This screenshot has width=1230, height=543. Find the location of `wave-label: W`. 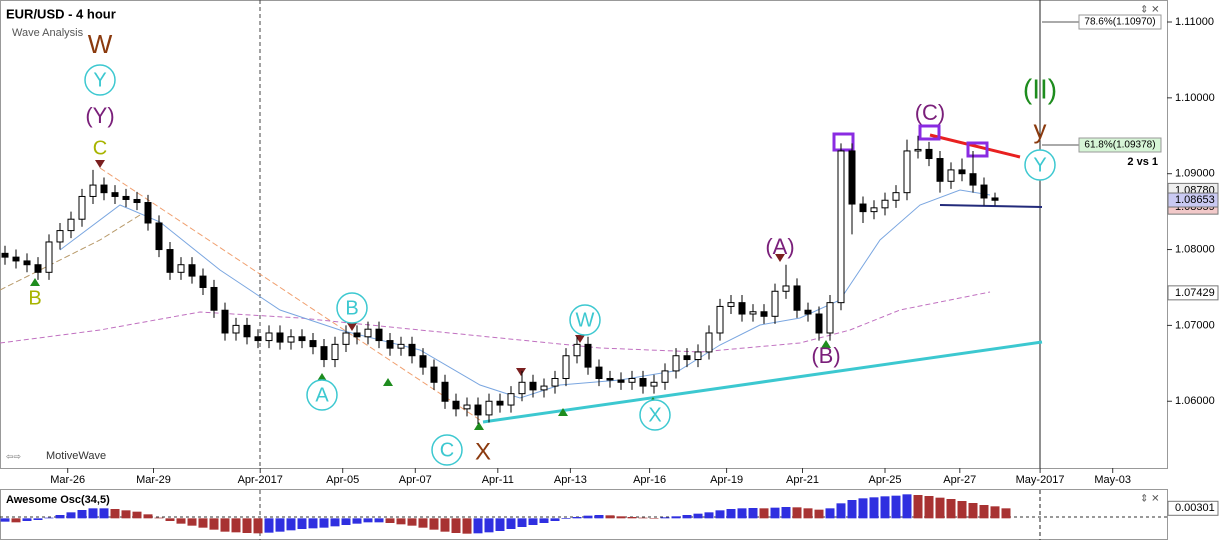

wave-label: W is located at coordinates (585, 320).